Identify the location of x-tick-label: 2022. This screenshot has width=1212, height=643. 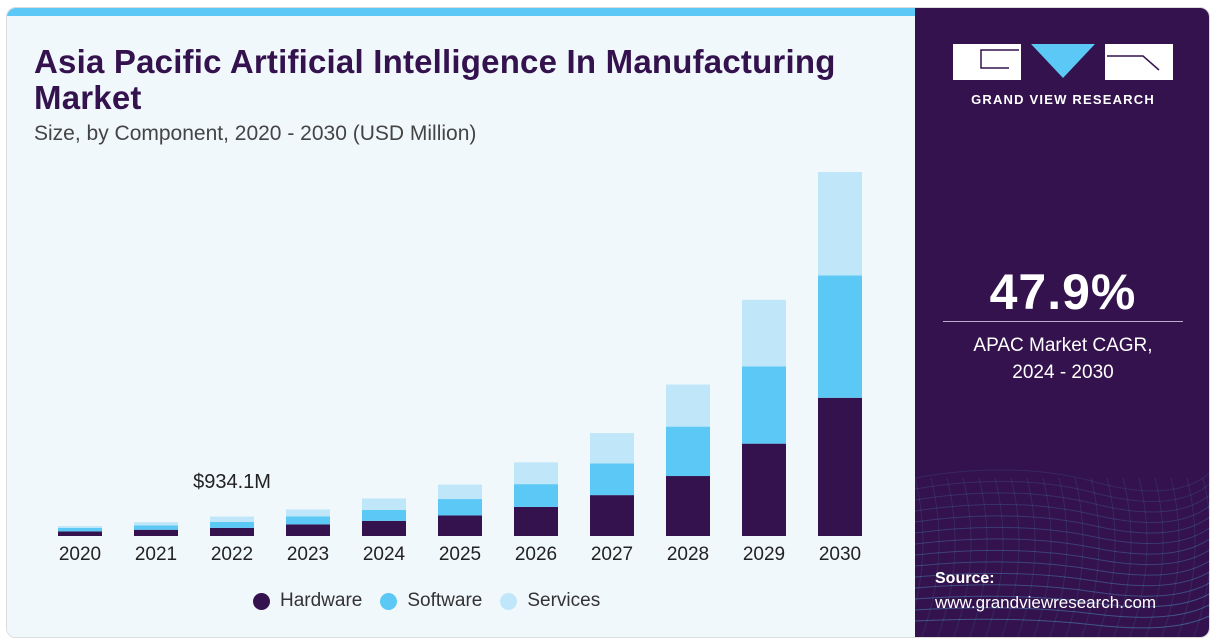
(232, 554).